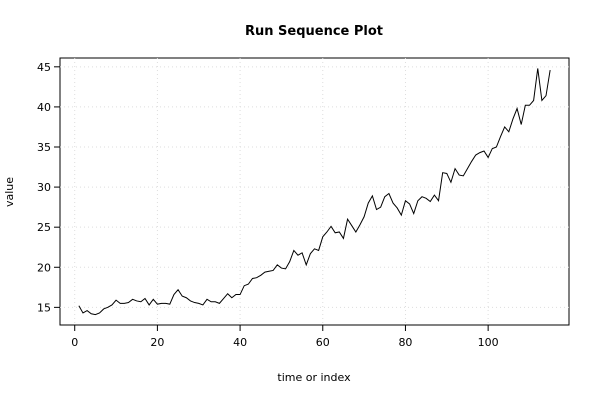 The height and width of the screenshot is (400, 599). Describe the element at coordinates (44, 107) in the screenshot. I see `y-tick-label: 40` at that location.